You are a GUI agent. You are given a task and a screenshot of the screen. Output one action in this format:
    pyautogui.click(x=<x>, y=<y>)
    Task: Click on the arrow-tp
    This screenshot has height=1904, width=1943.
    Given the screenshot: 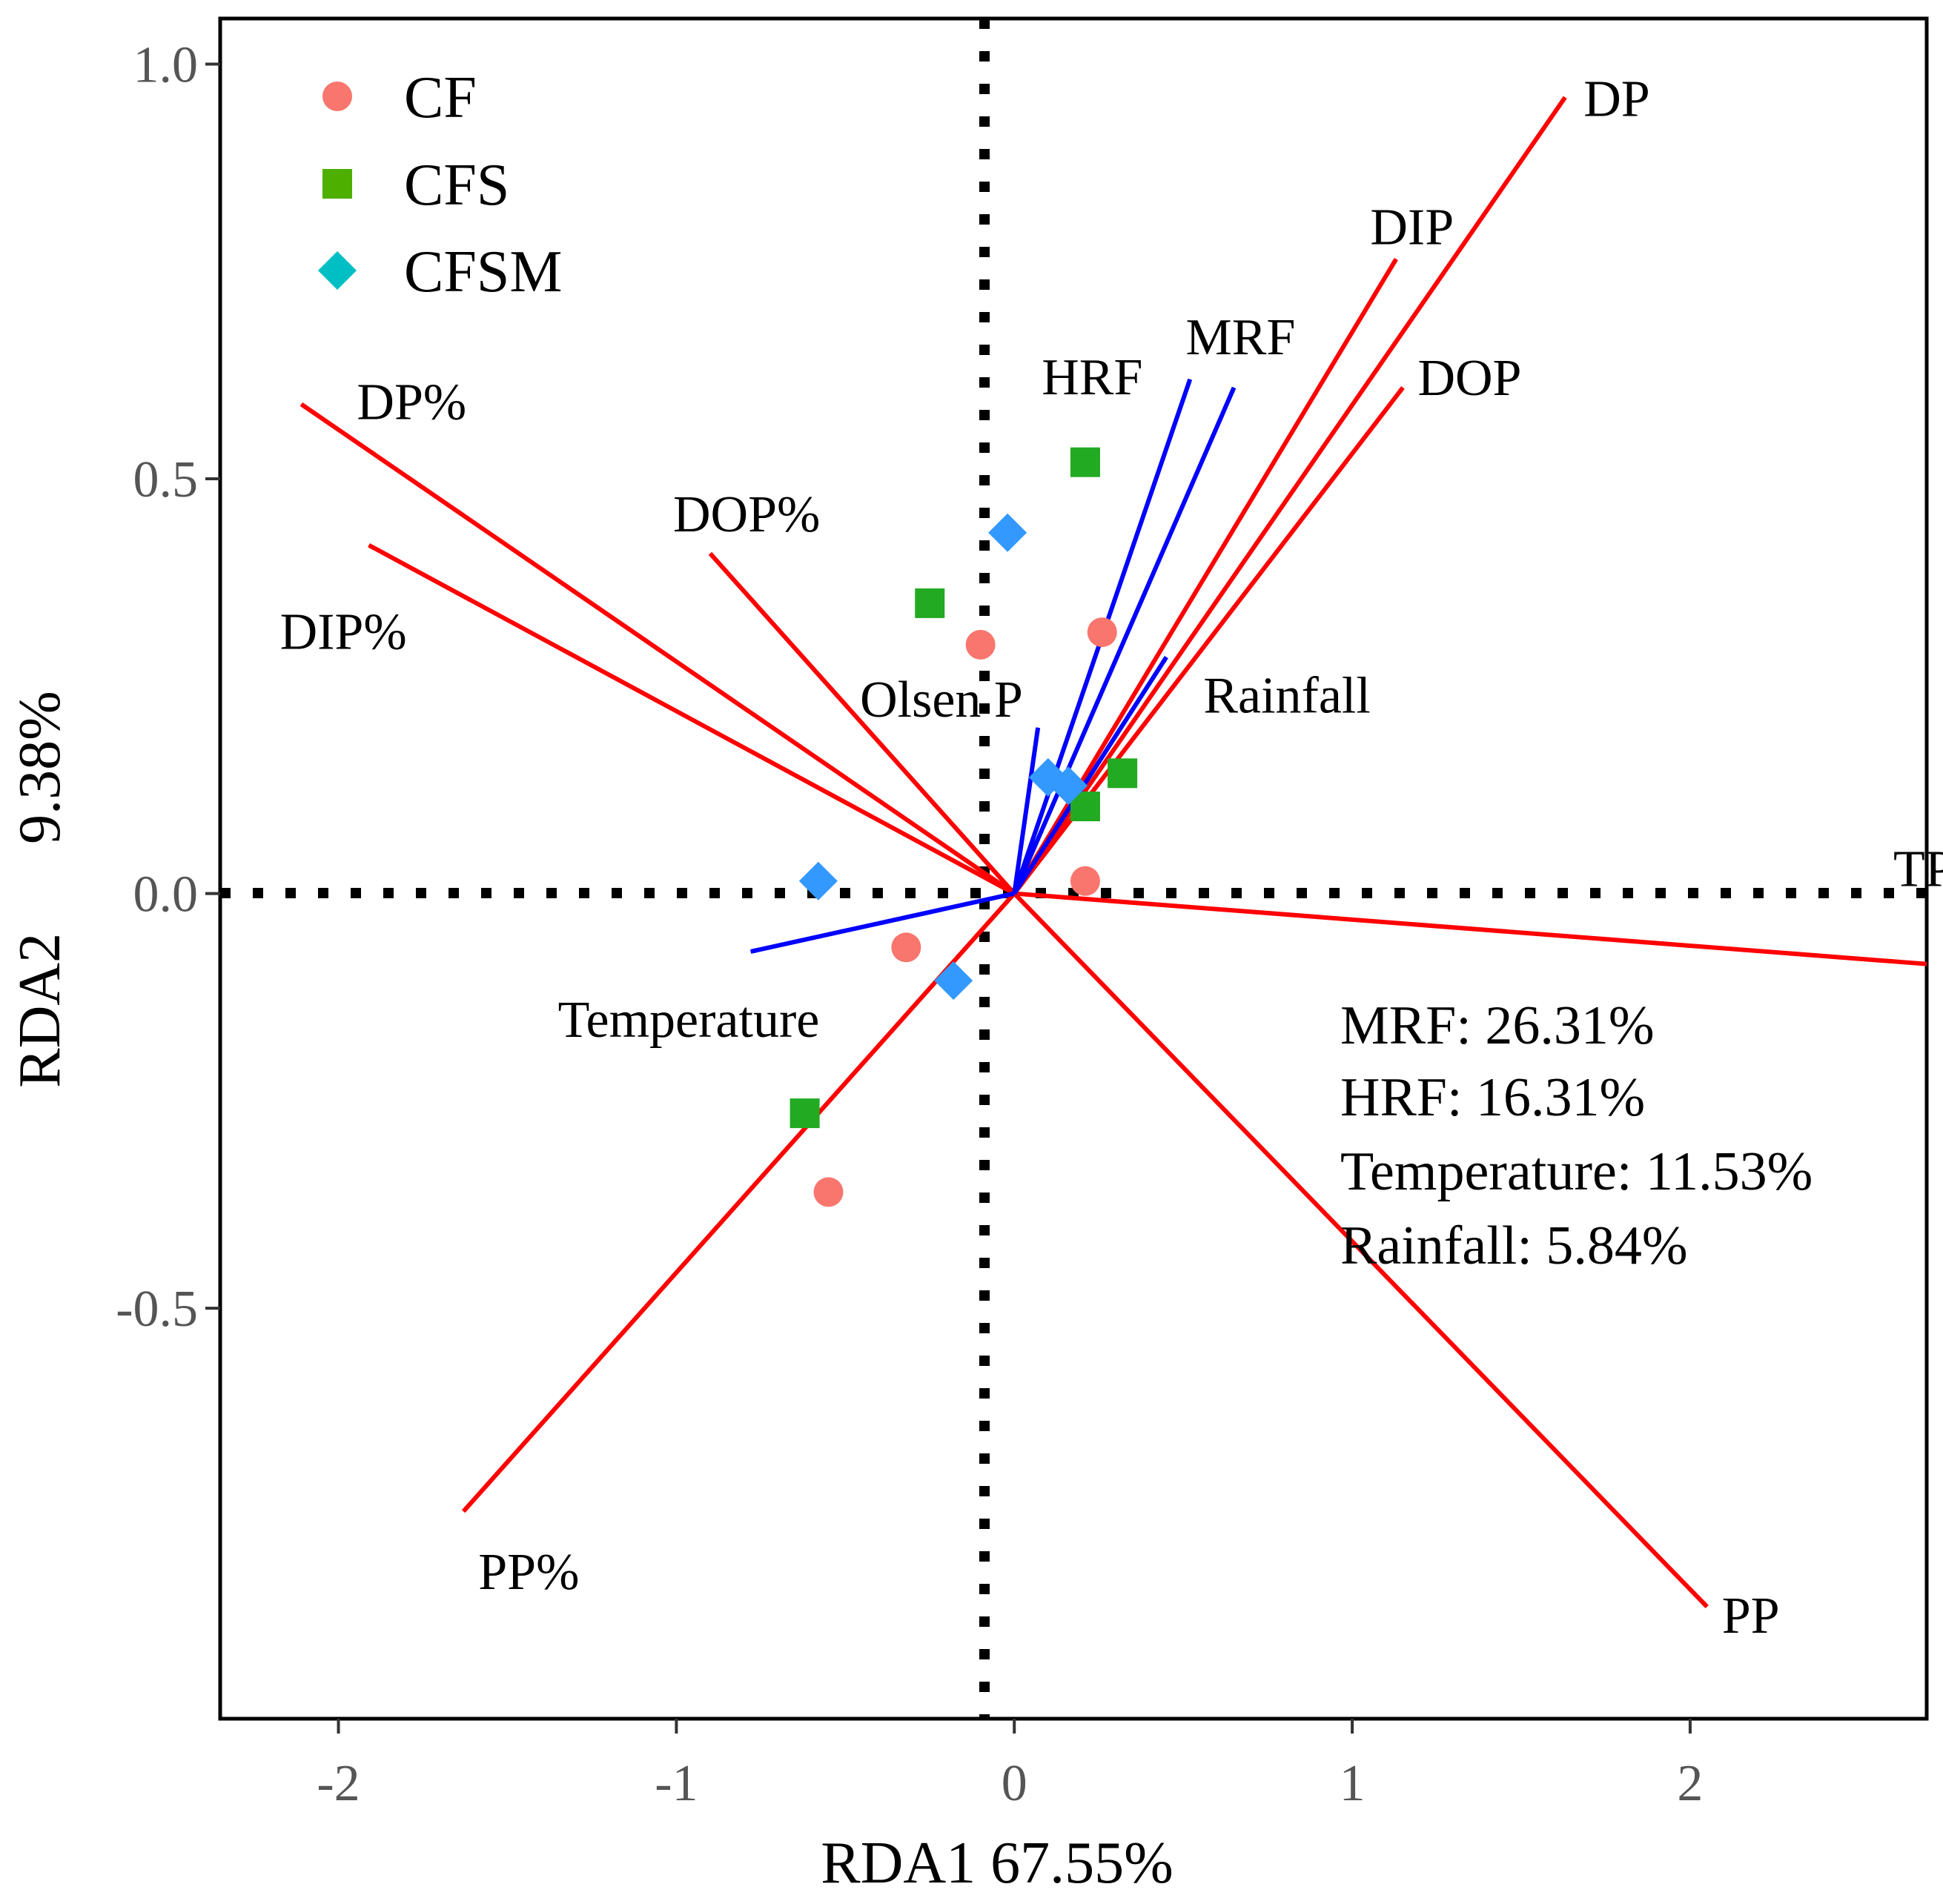 What is the action you would take?
    pyautogui.click(x=1470, y=929)
    